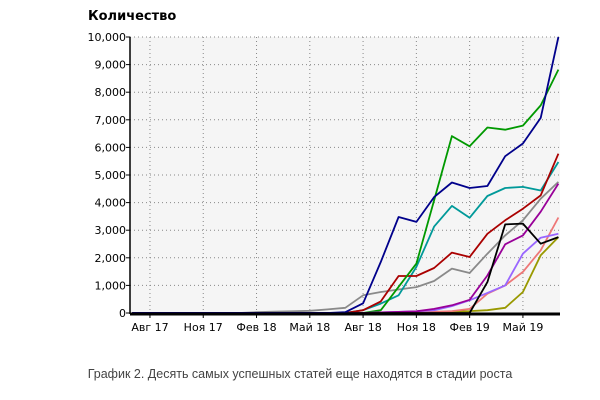 This screenshot has height=400, width=600. I want to click on x-tick-label: Май 19, so click(522, 327).